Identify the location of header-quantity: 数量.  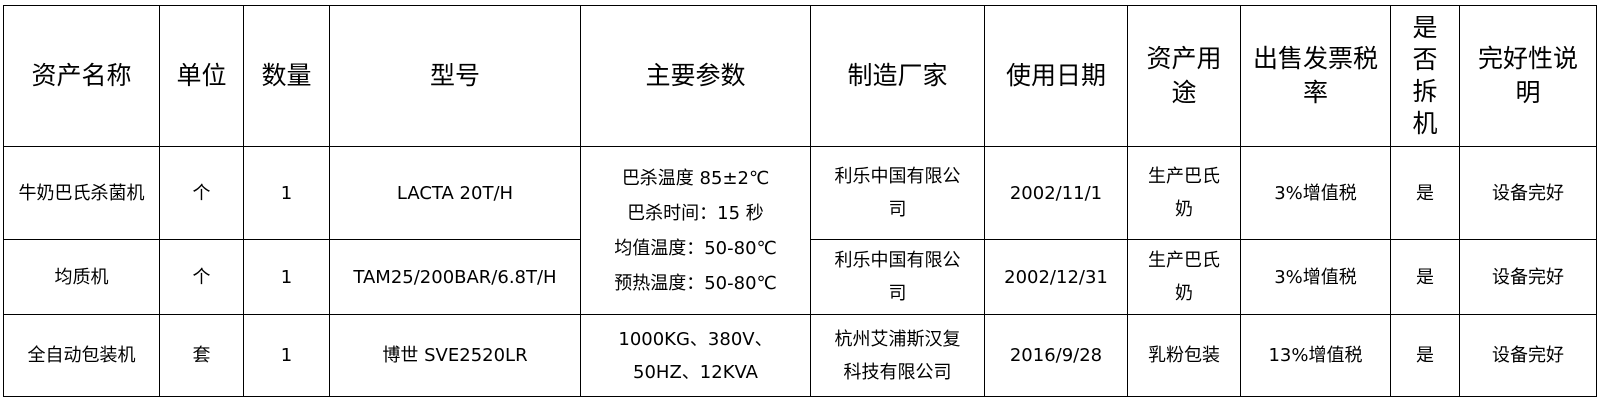
(286, 76).